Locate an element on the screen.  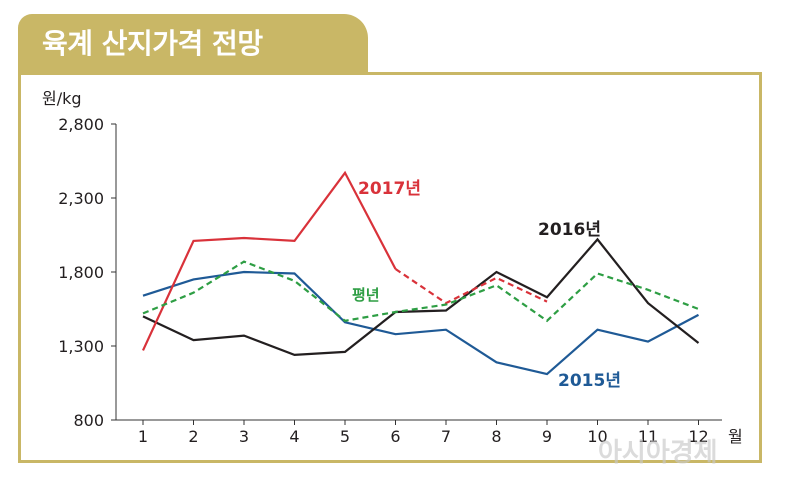
watermark: 아시아경제 is located at coordinates (658, 450).